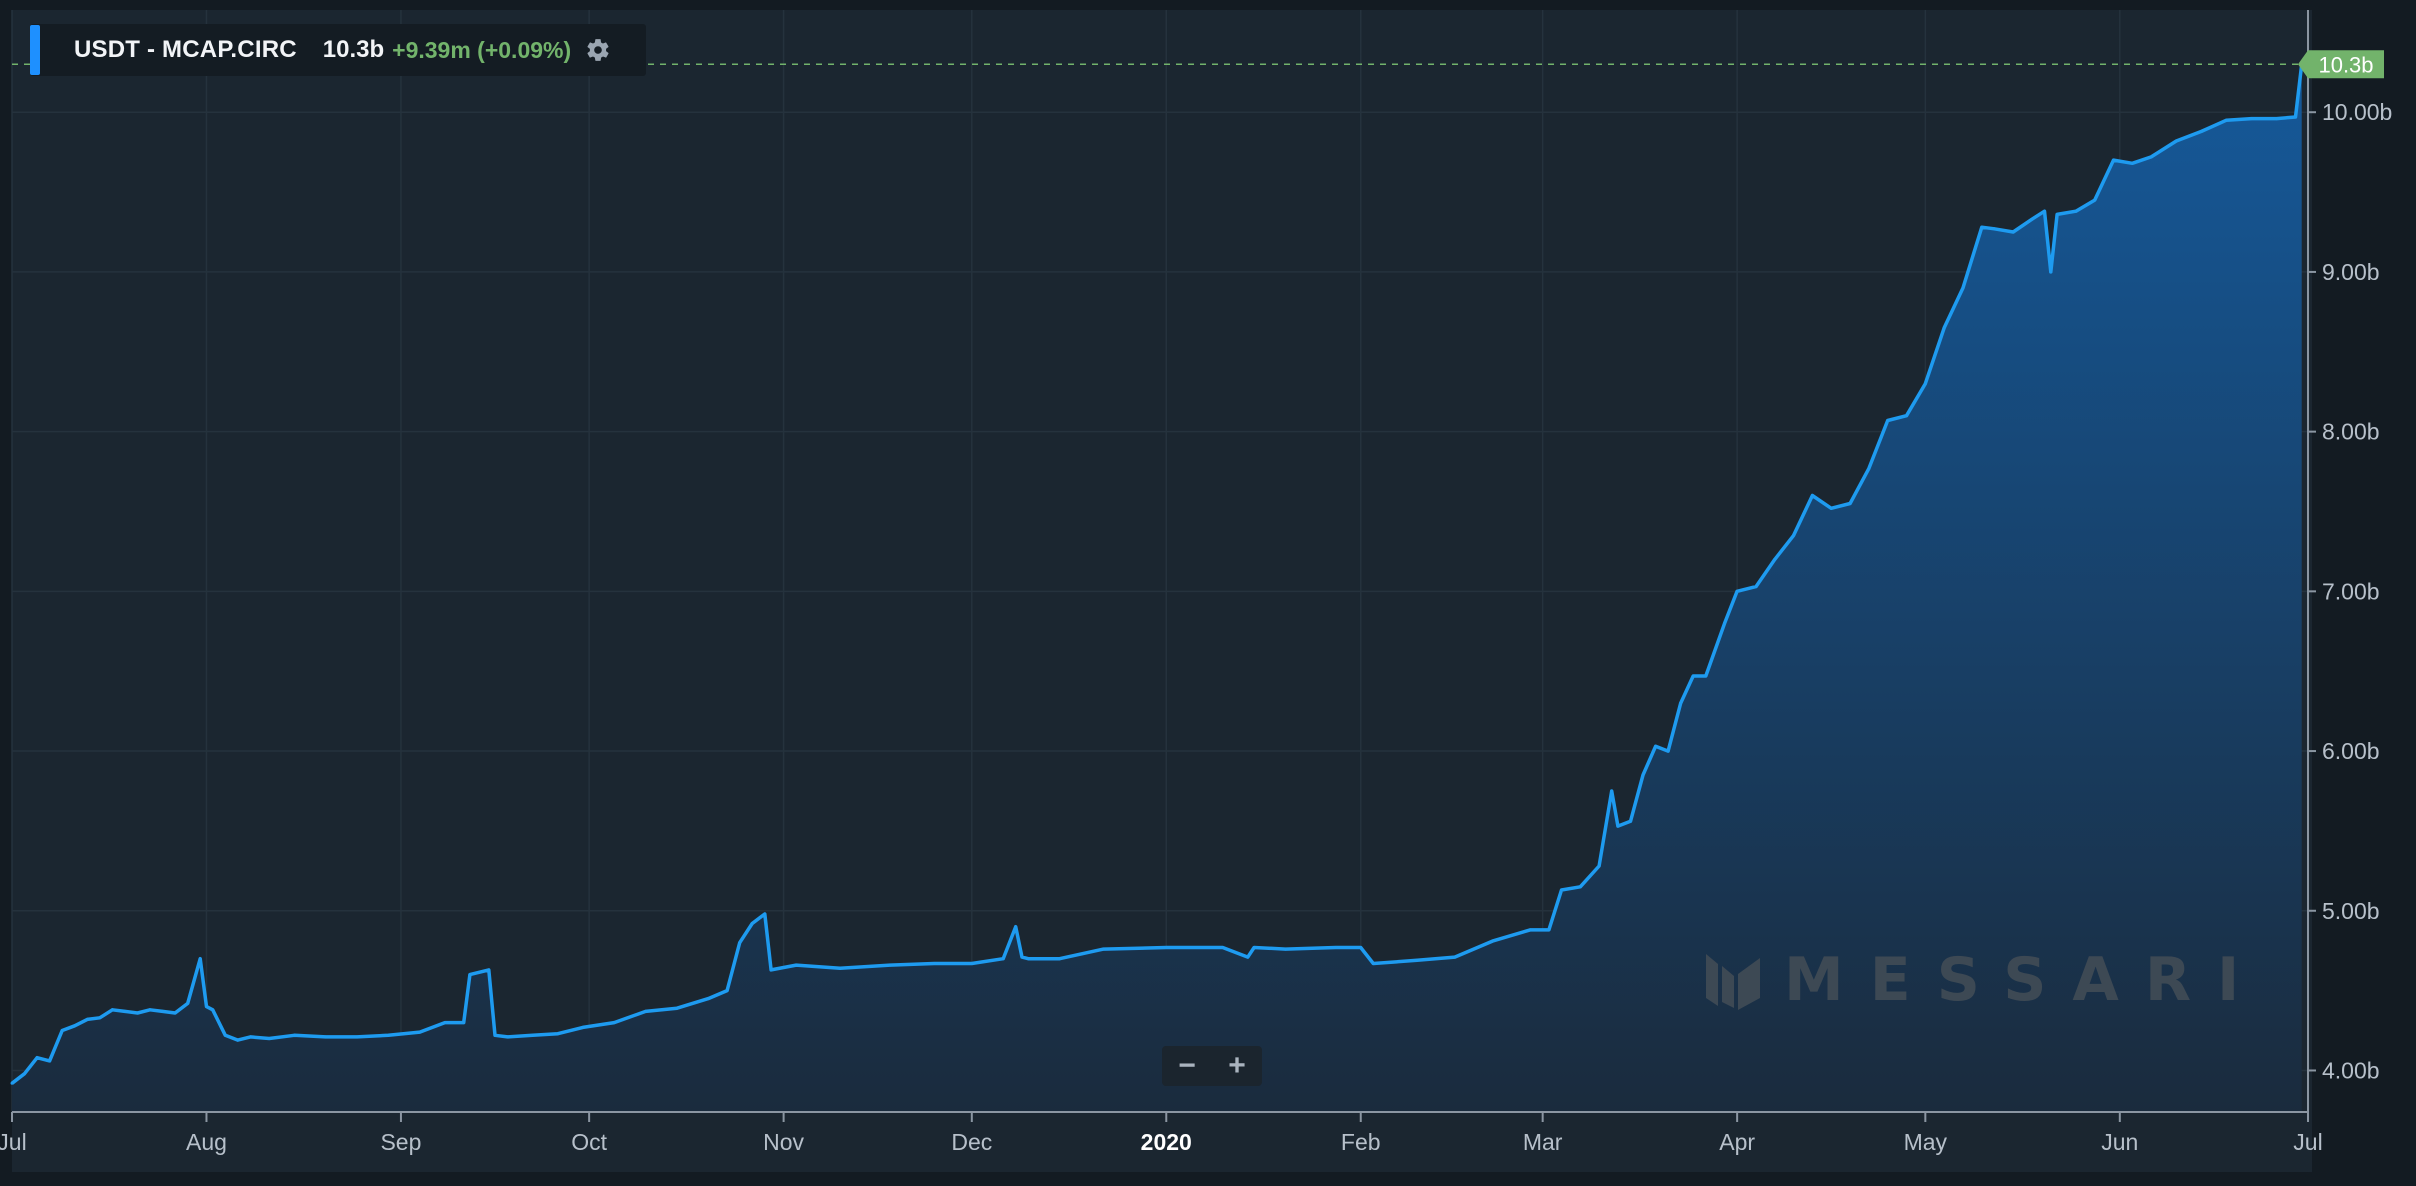 The height and width of the screenshot is (1186, 2416). I want to click on x-tick-label: 2020, so click(1166, 1142).